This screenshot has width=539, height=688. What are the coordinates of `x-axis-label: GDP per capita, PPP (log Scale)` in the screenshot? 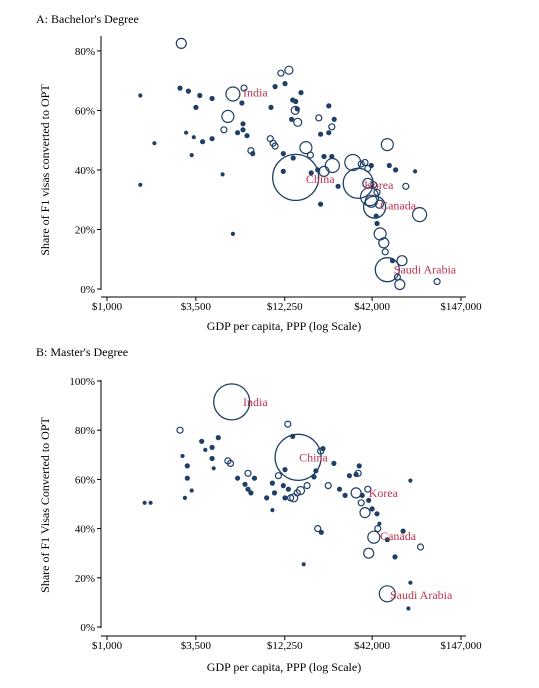 It's located at (284, 667).